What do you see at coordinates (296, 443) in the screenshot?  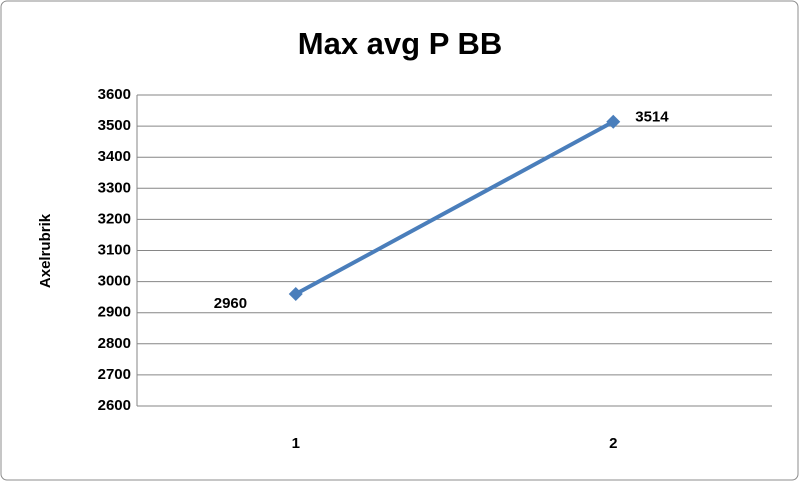 I see `x-tick-label: 1` at bounding box center [296, 443].